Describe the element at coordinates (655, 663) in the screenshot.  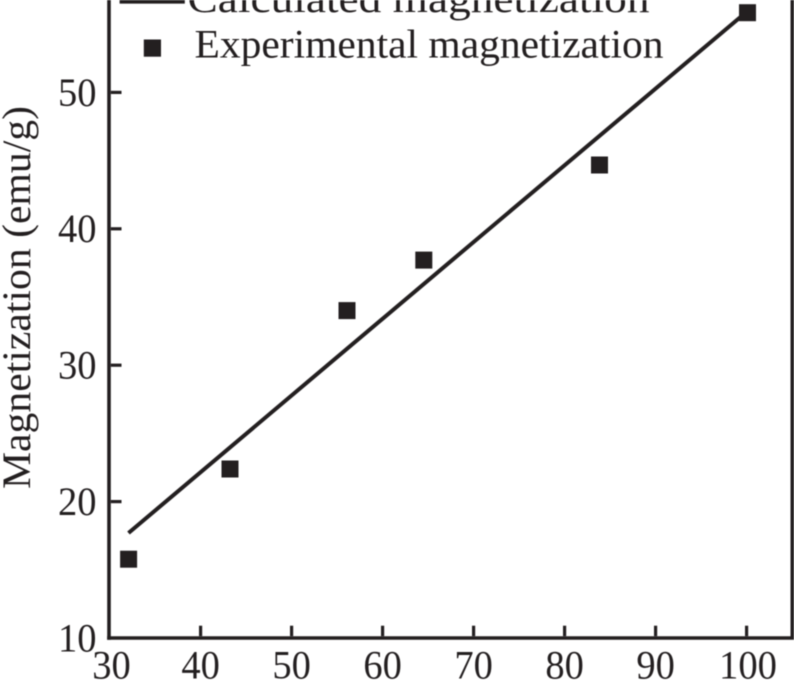
I see `svg-text: 90` at that location.